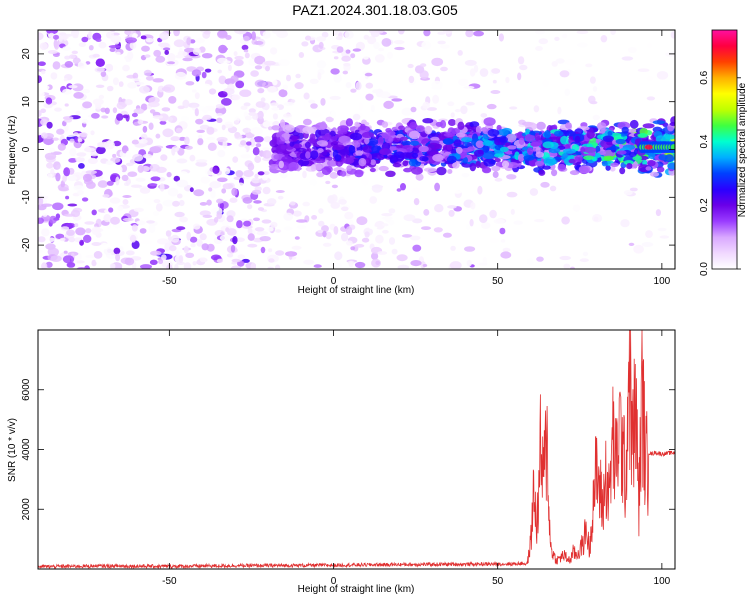  Describe the element at coordinates (356, 290) in the screenshot. I see `spectrogram-x-axis-label: Height of straight line (km)` at that location.